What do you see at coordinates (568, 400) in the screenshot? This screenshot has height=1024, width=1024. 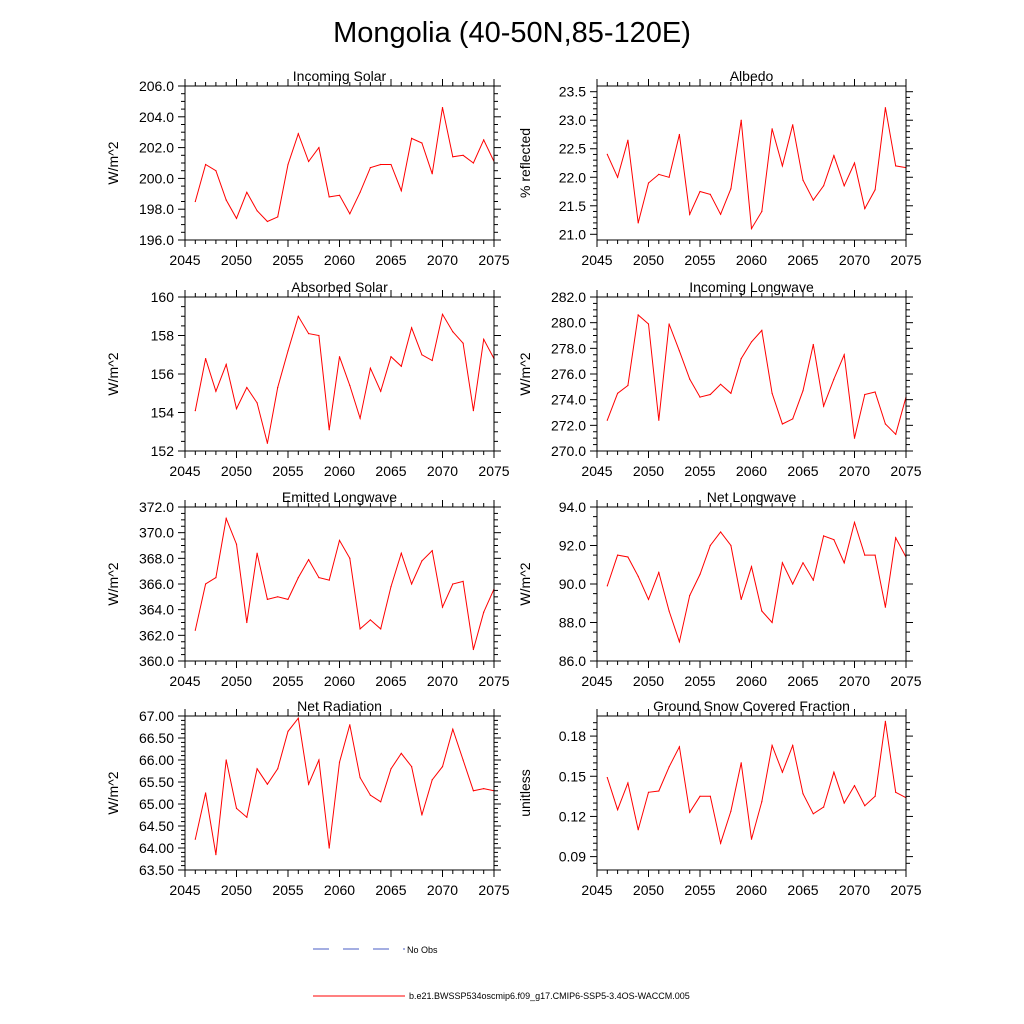 I see `y-tick-label: 274.0` at bounding box center [568, 400].